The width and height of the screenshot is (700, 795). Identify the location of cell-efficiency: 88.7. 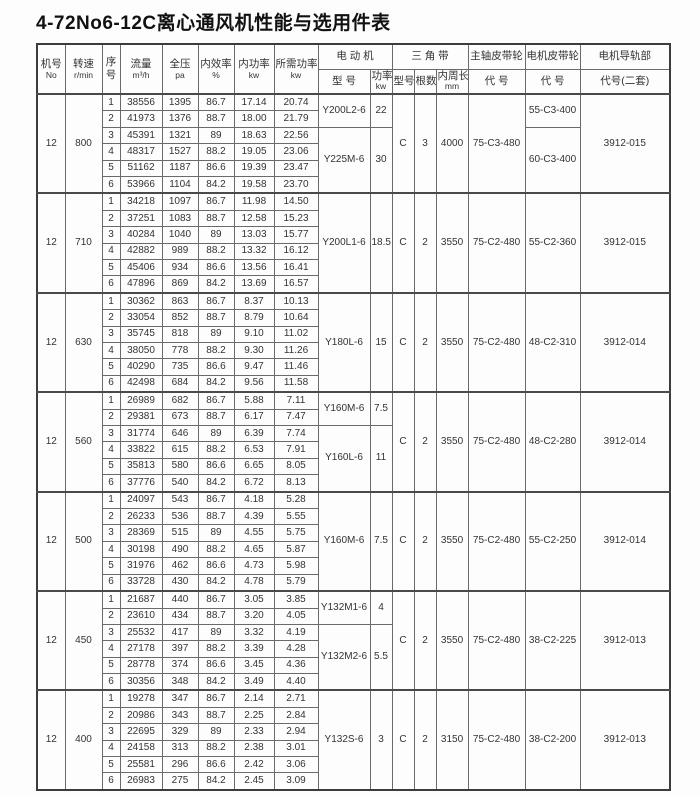
(216, 715).